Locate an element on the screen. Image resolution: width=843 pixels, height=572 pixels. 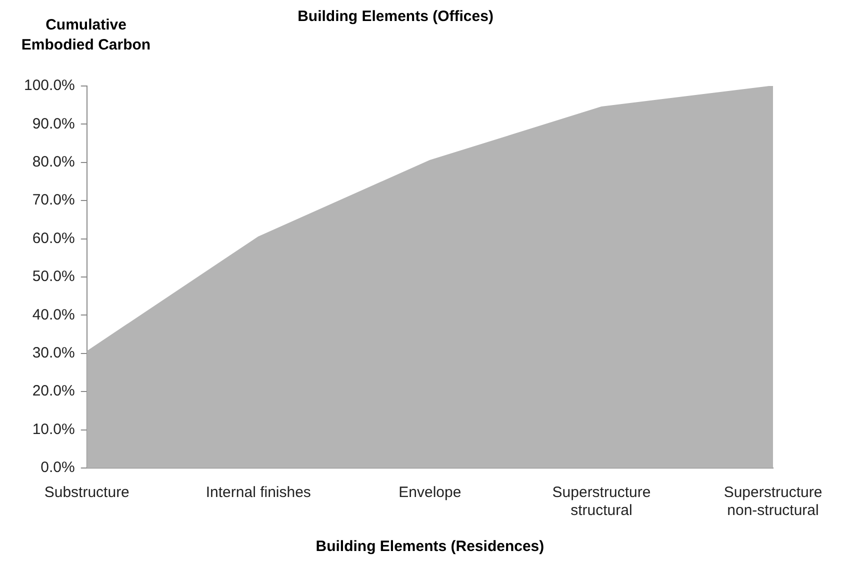
y-tick-label: 30.0% is located at coordinates (53, 353).